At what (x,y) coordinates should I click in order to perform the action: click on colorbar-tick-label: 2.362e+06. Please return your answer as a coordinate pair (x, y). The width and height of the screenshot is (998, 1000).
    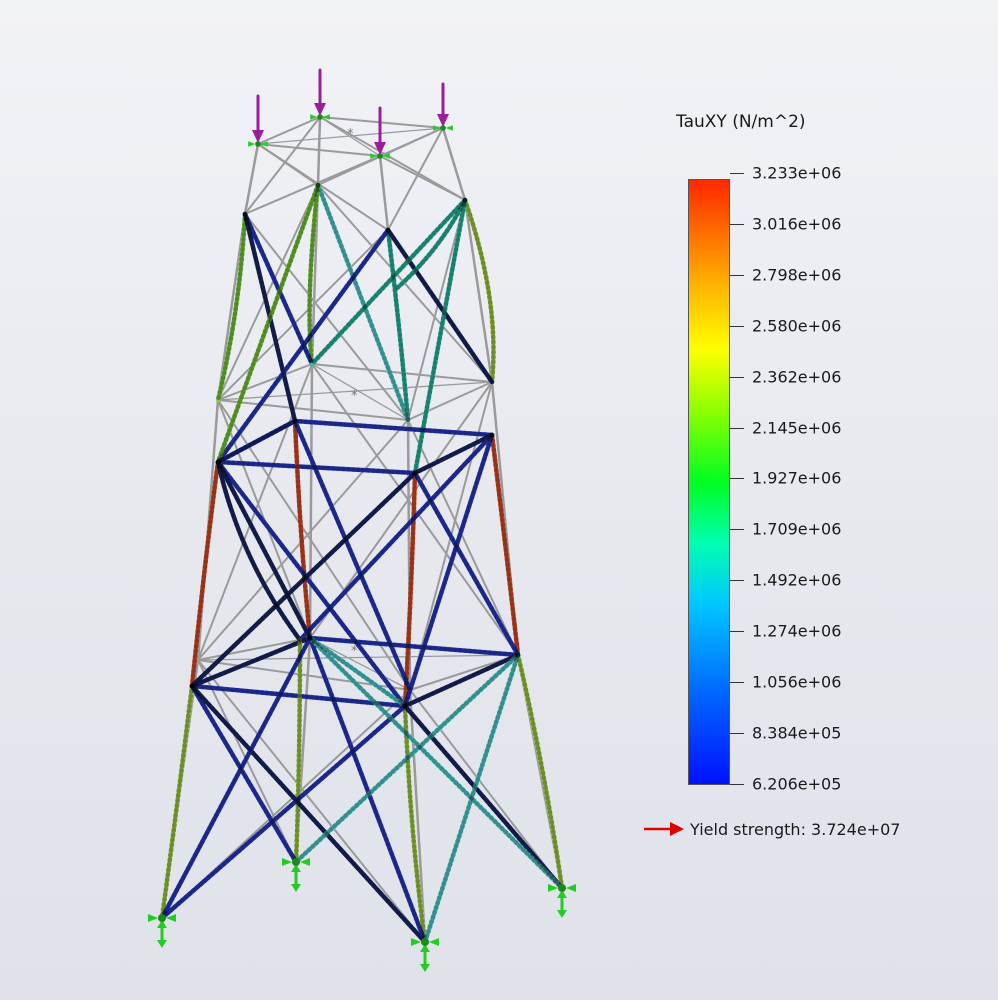
    Looking at the image, I should click on (797, 377).